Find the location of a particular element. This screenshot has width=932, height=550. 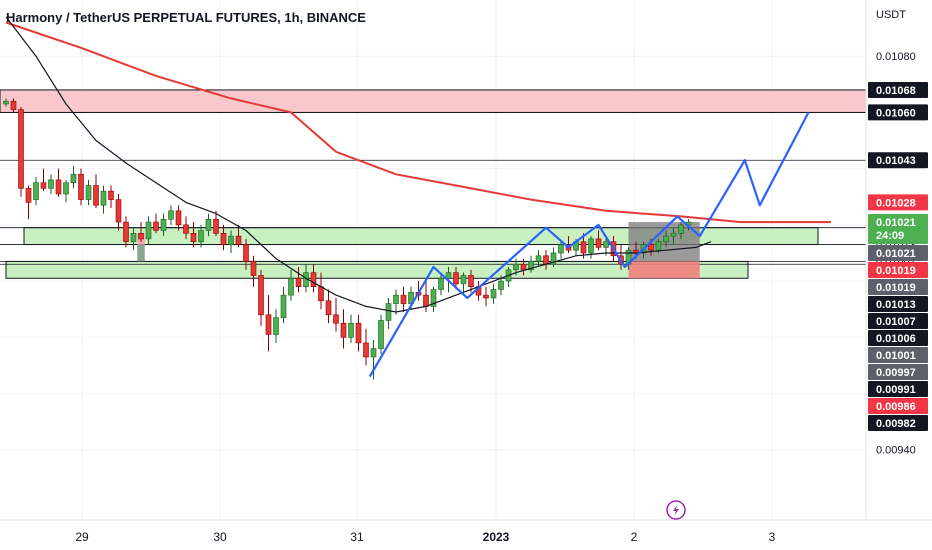

price-badge-countdown: 24:09 is located at coordinates (890, 236).